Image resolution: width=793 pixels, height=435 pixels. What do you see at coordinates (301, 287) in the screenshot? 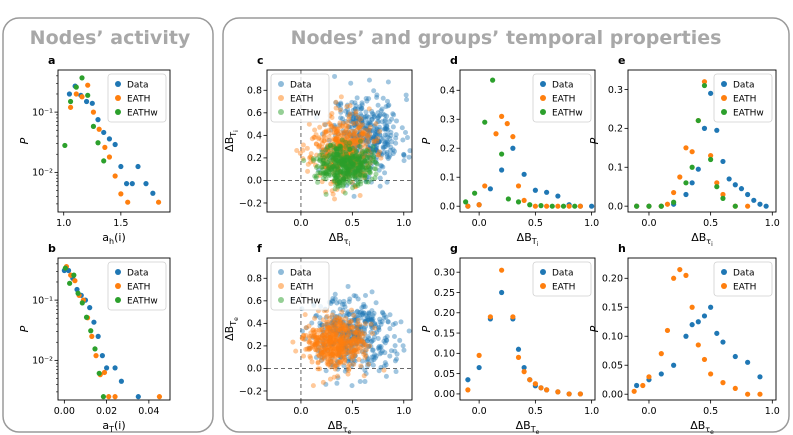
I see `panel-f-legend-label-eath: EATH` at bounding box center [301, 287].